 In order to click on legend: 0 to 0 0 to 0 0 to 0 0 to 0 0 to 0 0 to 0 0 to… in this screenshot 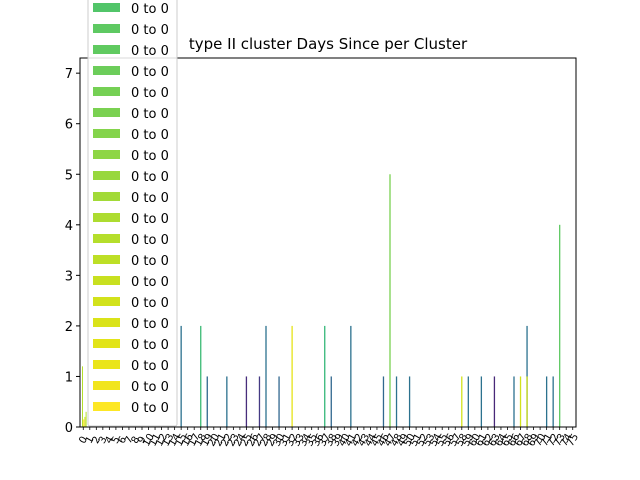, I will do `click(132, 213)`.